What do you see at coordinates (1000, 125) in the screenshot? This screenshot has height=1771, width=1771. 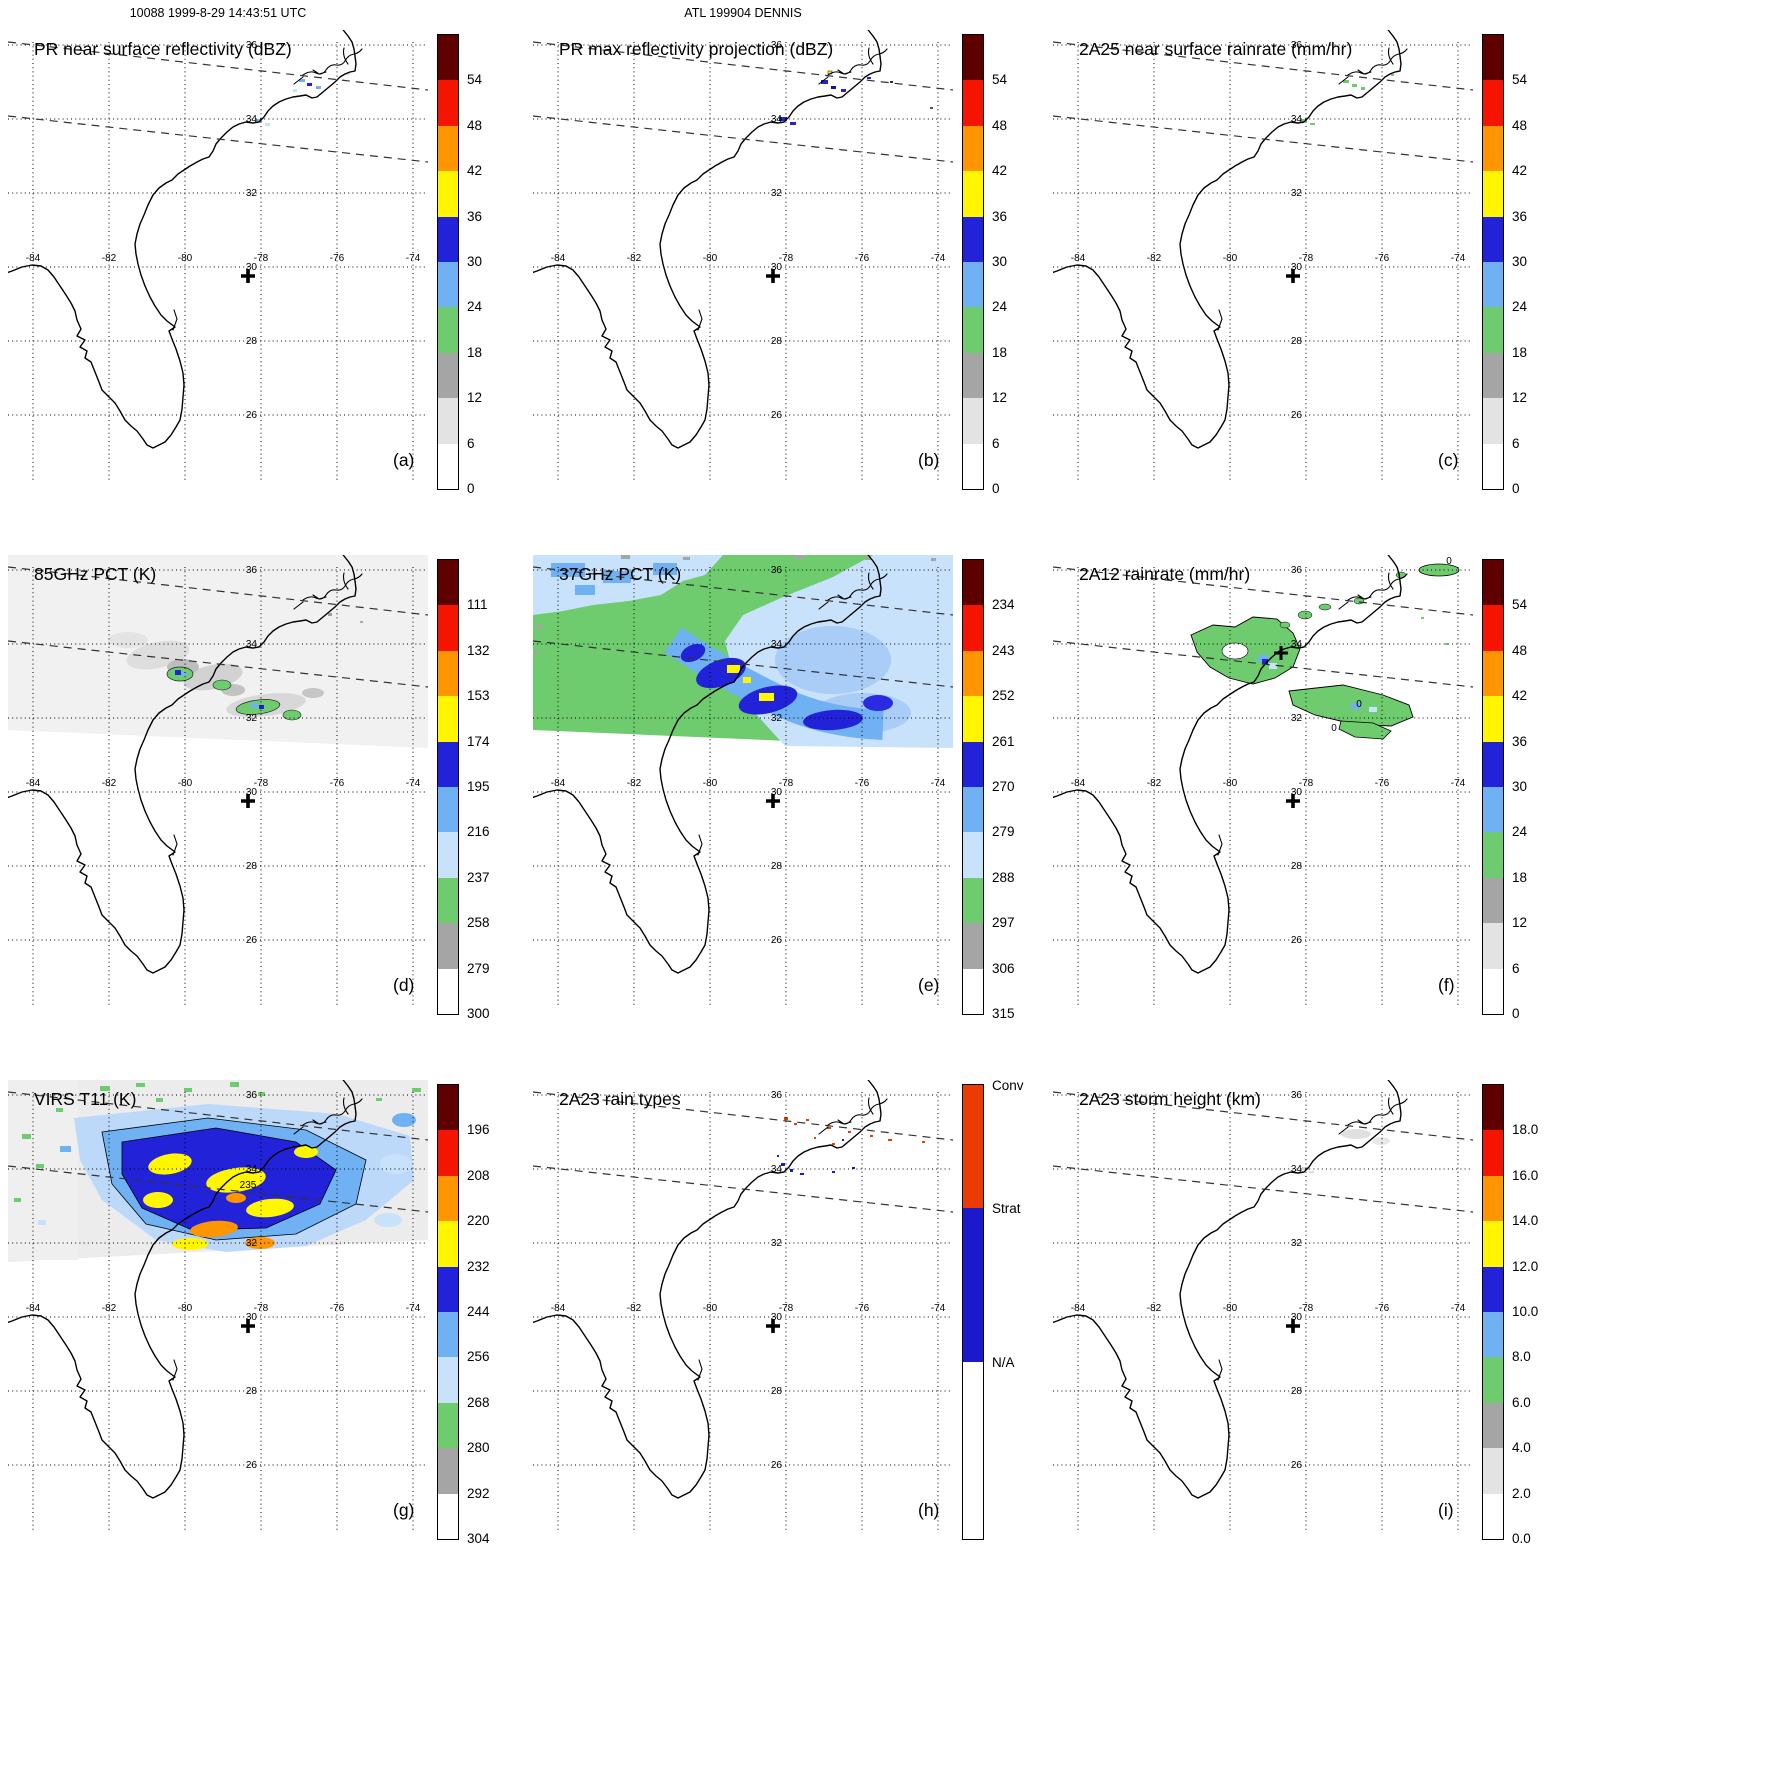 I see `colorbar-tick-label: 48` at bounding box center [1000, 125].